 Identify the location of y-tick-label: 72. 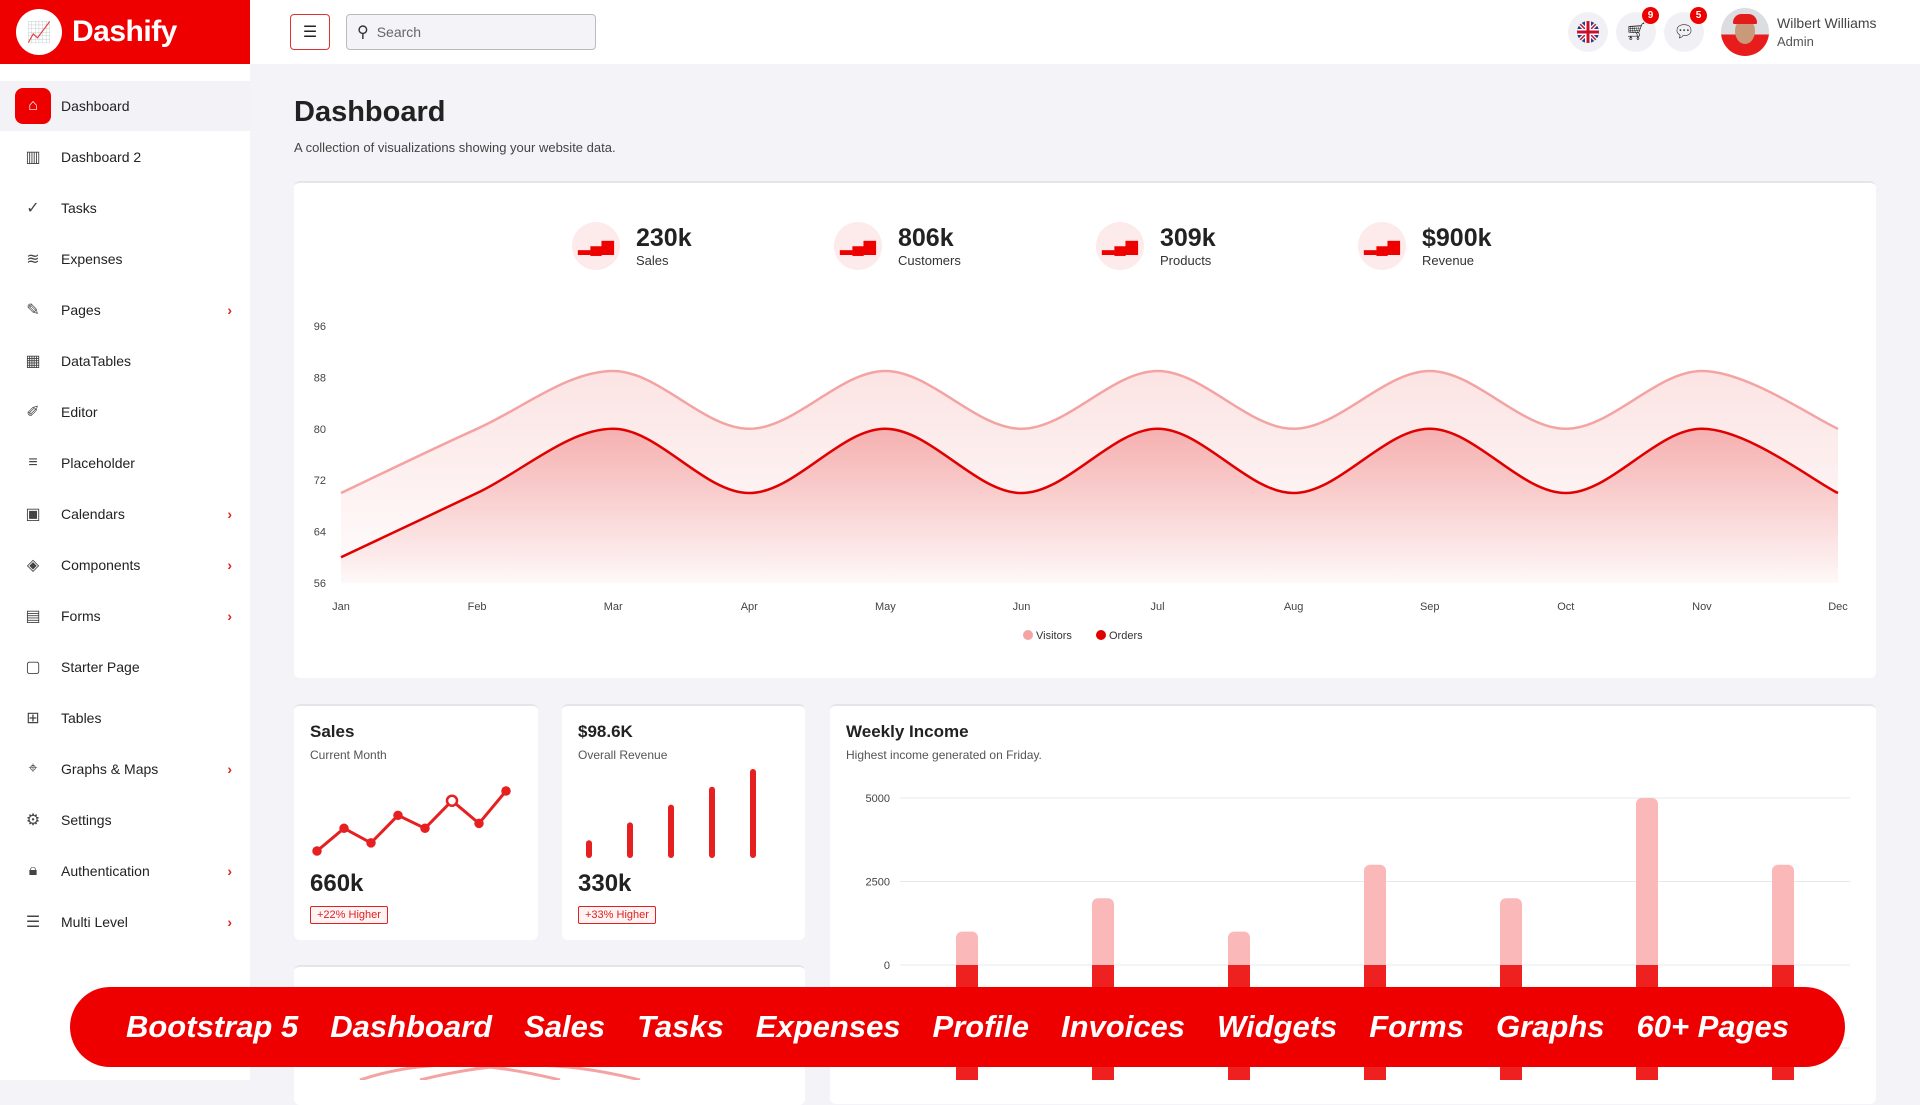
(320, 481).